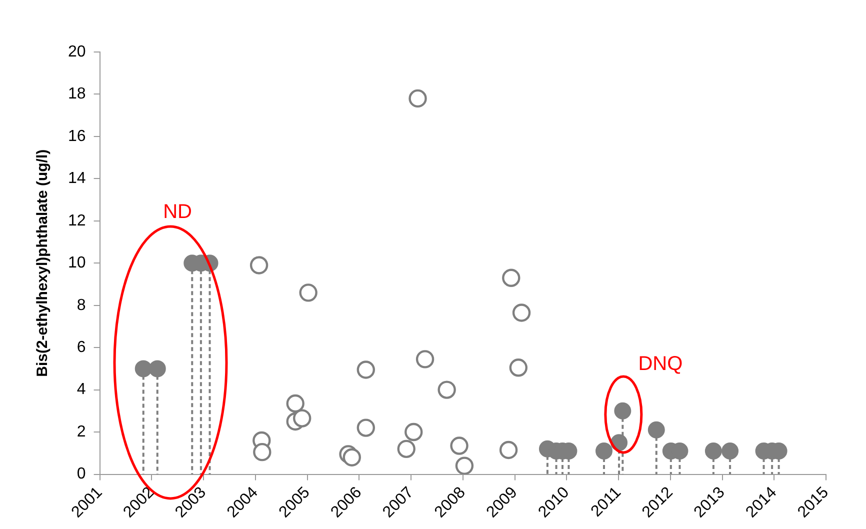  Describe the element at coordinates (81, 431) in the screenshot. I see `y-tick-label: 2` at that location.